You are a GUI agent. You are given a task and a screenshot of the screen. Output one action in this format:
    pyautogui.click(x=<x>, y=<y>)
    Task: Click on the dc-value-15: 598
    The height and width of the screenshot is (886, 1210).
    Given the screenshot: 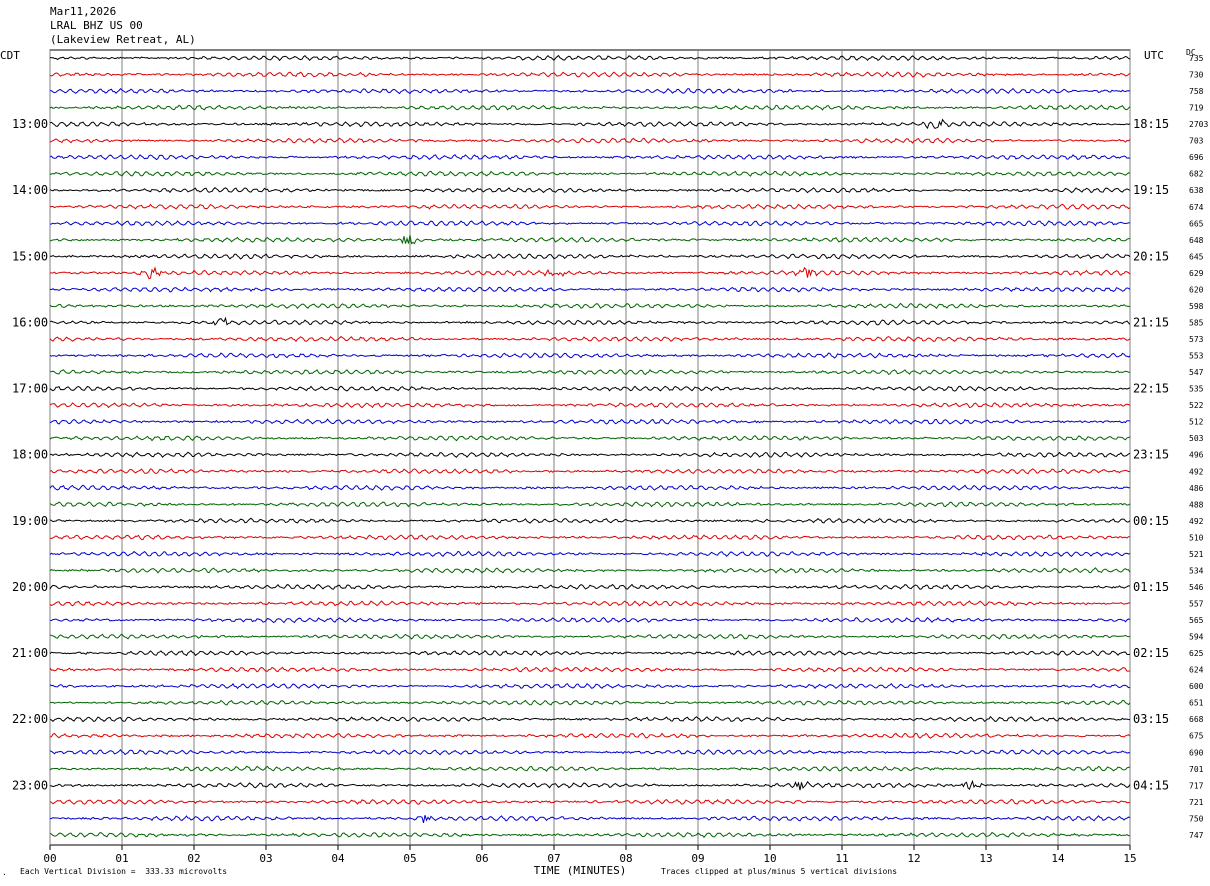 What is the action you would take?
    pyautogui.click(x=1196, y=306)
    